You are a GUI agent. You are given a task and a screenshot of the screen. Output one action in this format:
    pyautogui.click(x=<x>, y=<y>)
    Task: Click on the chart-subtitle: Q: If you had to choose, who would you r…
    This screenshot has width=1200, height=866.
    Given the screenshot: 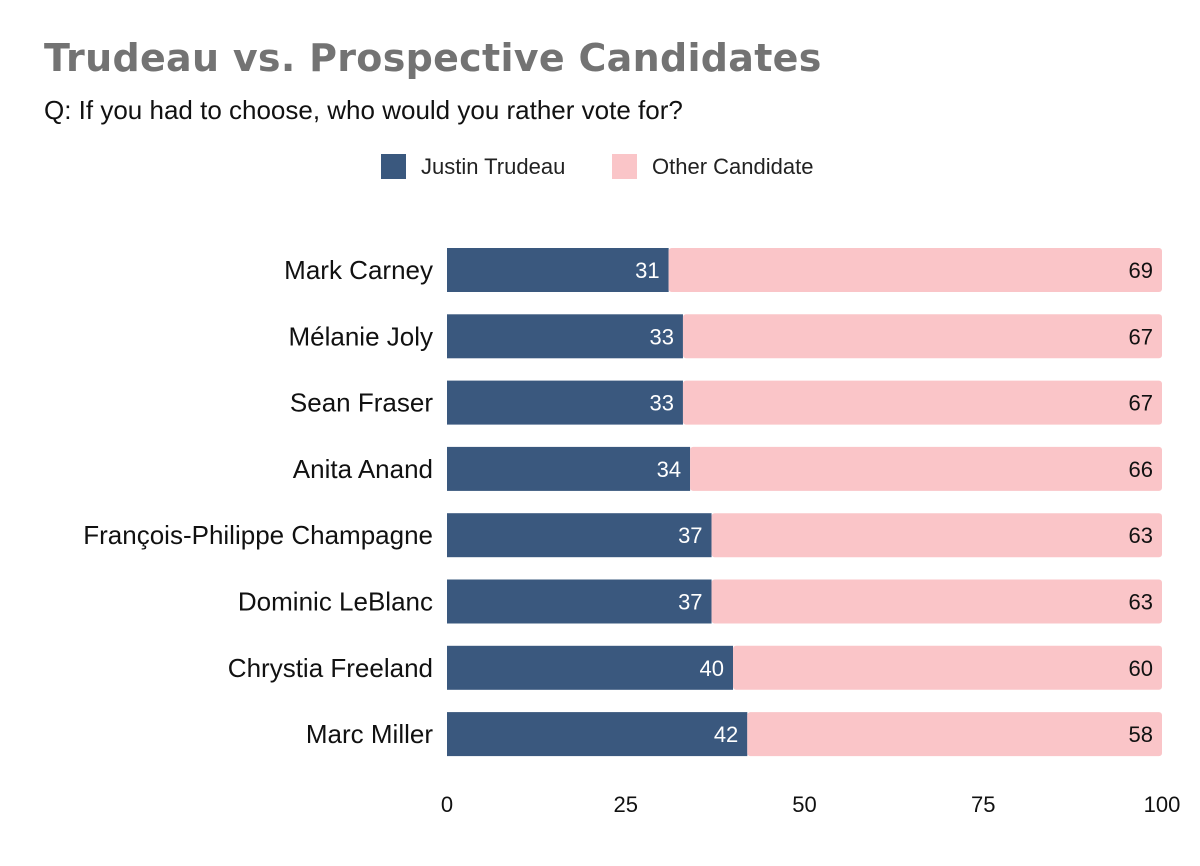 What is the action you would take?
    pyautogui.click(x=363, y=110)
    